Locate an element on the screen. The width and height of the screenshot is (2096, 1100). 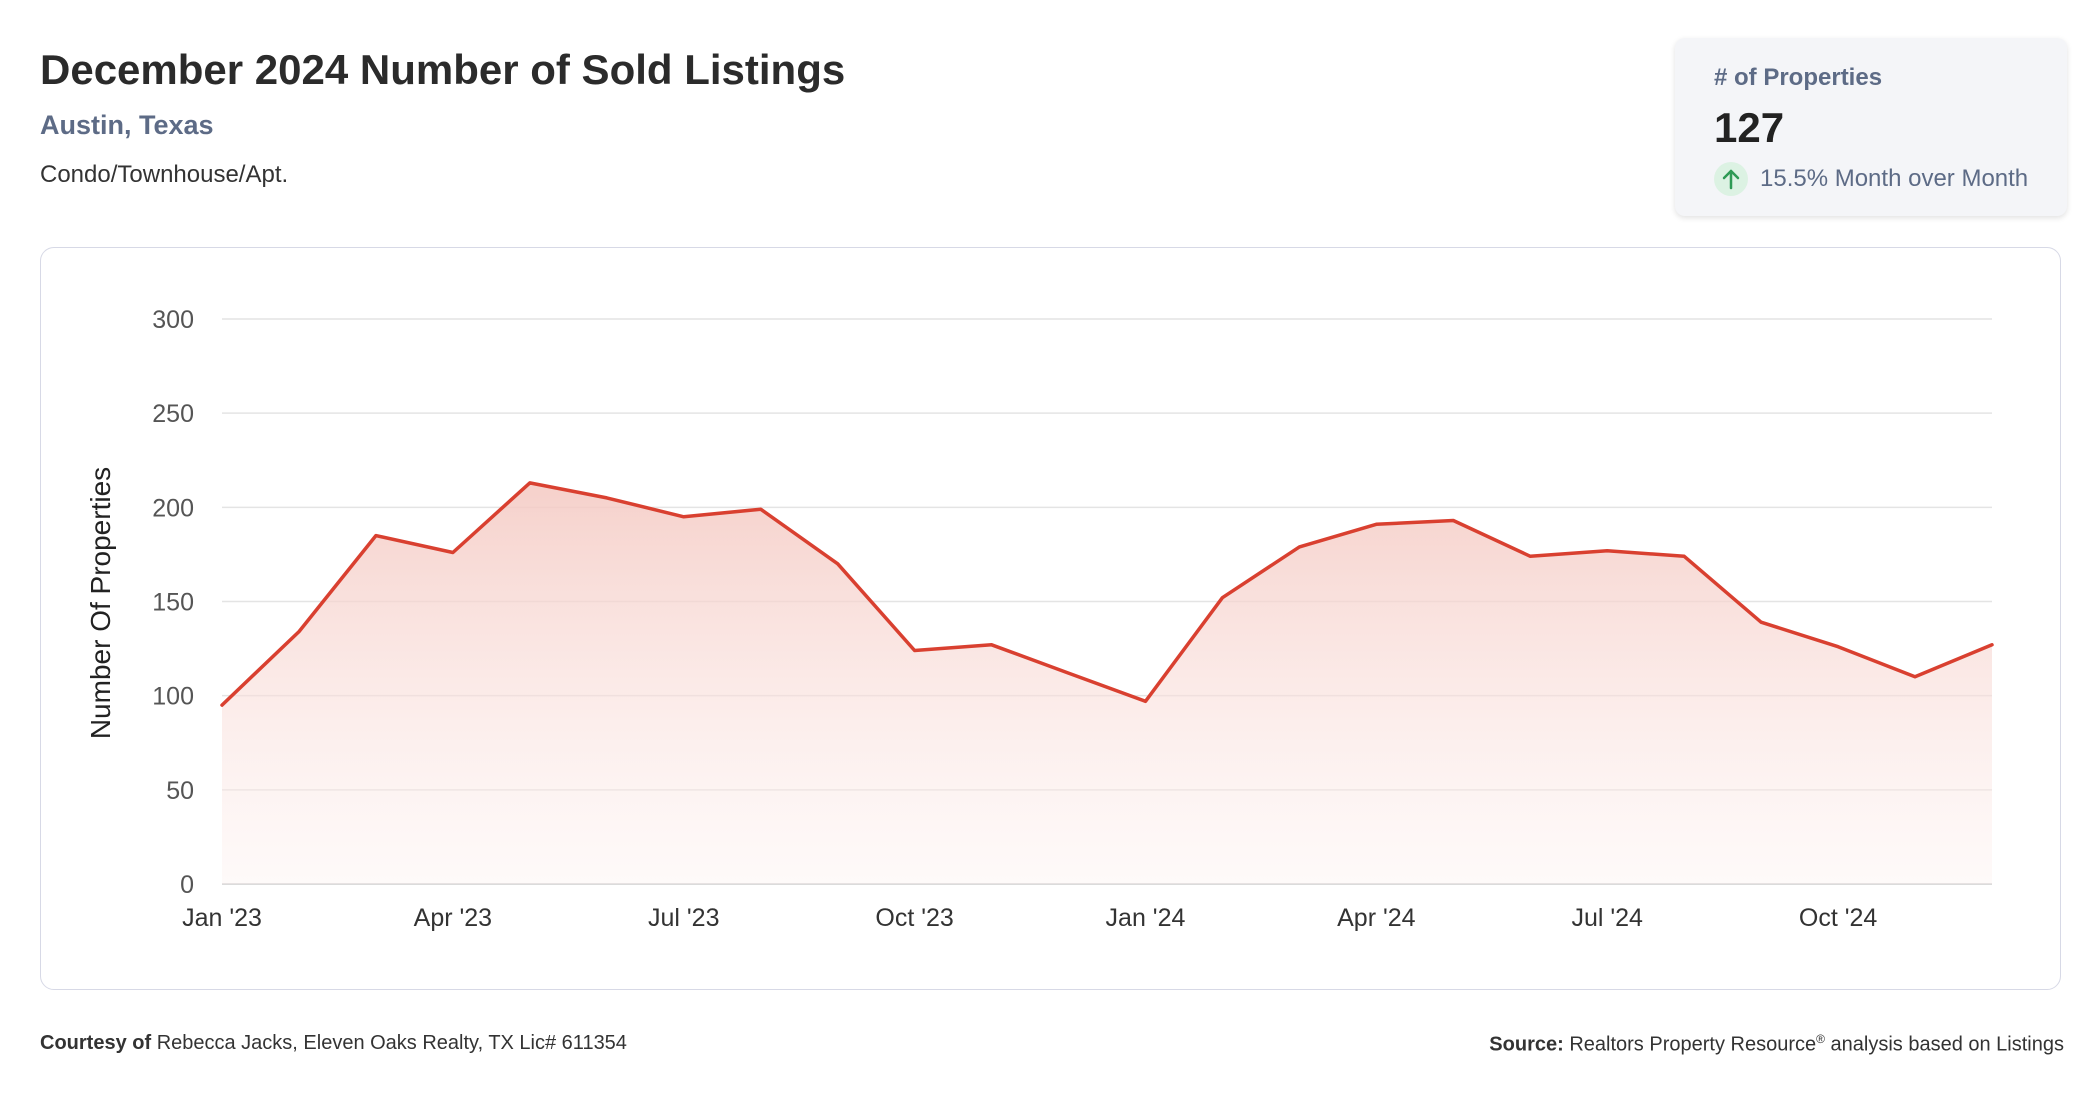
location-subtitle: Austin, Texas is located at coordinates (127, 125).